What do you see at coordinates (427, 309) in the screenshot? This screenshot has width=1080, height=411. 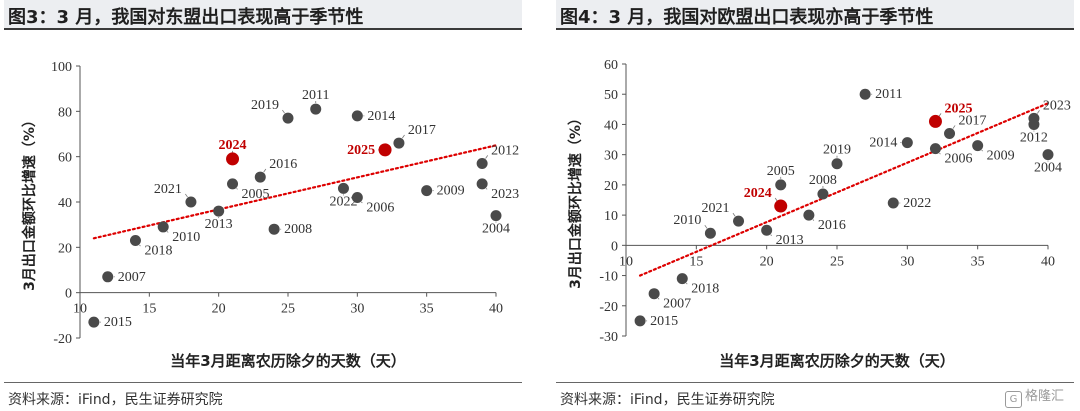 I see `x-tick-label: 35` at bounding box center [427, 309].